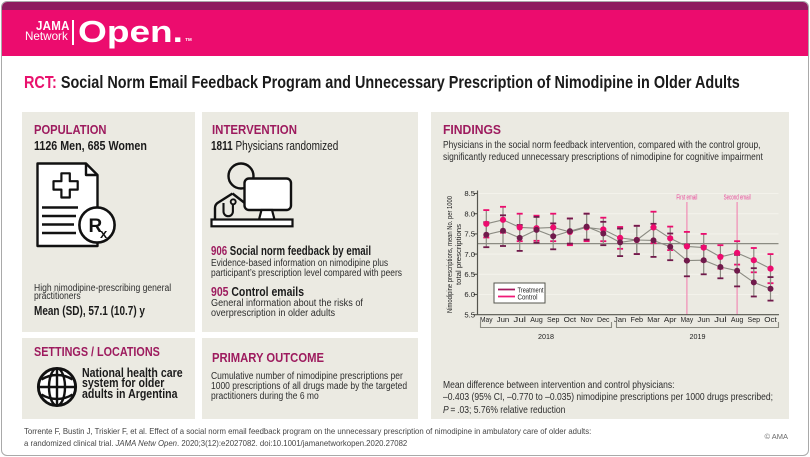 The image size is (810, 457). Describe the element at coordinates (636, 319) in the screenshot. I see `svg-text: Feb` at that location.